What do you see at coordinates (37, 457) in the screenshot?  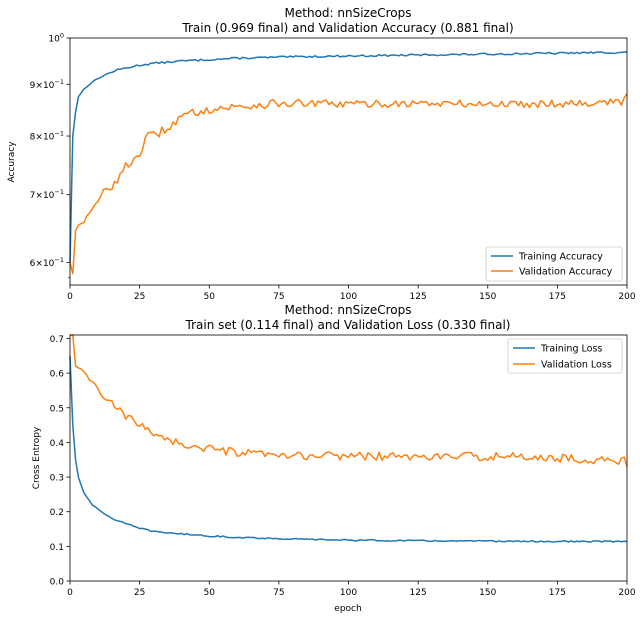 I see `loss-y-axis-label: Cross Entropy` at bounding box center [37, 457].